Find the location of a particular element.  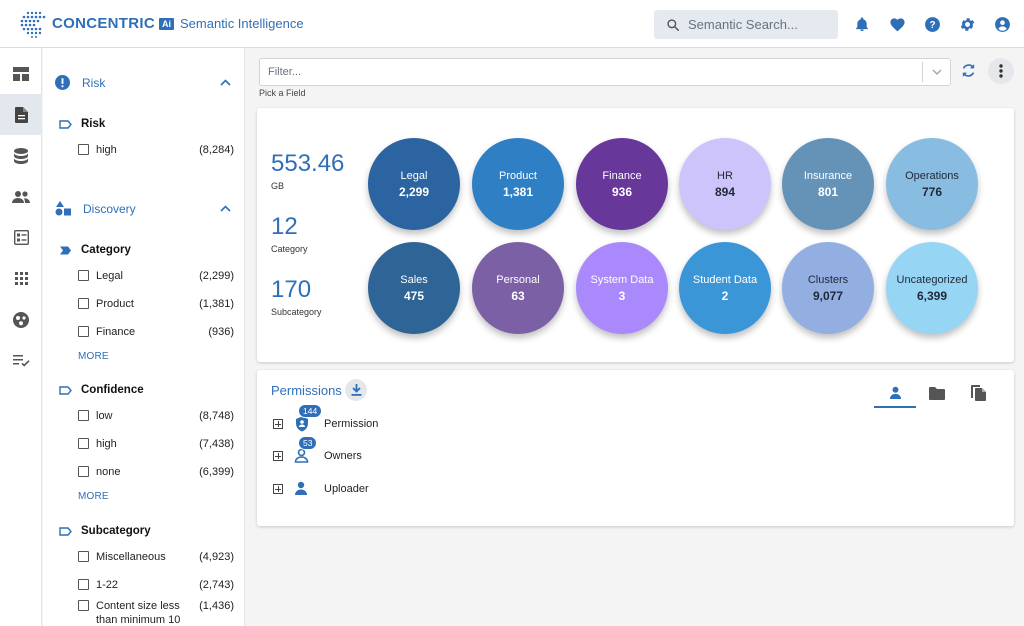

category-bubble: Student Data 2 is located at coordinates (725, 288).